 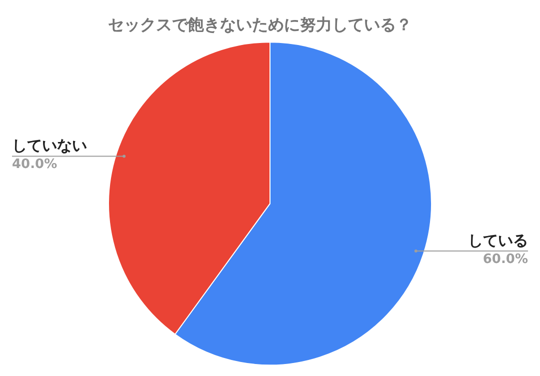 What do you see at coordinates (498, 240) in the screenshot?
I see `slice-label: している` at bounding box center [498, 240].